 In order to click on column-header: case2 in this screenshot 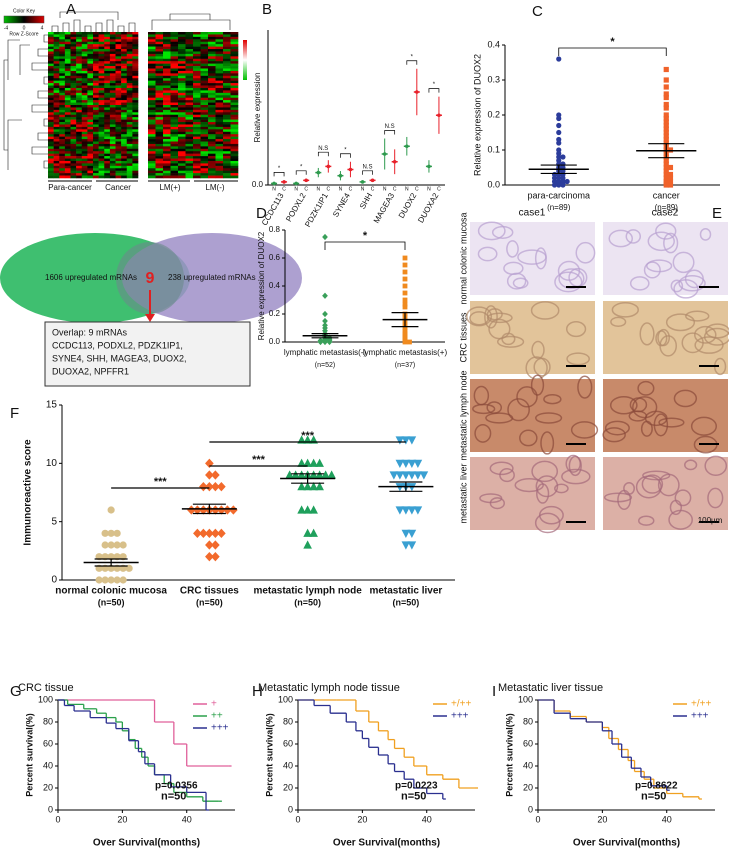, I will do `click(665, 213)`.